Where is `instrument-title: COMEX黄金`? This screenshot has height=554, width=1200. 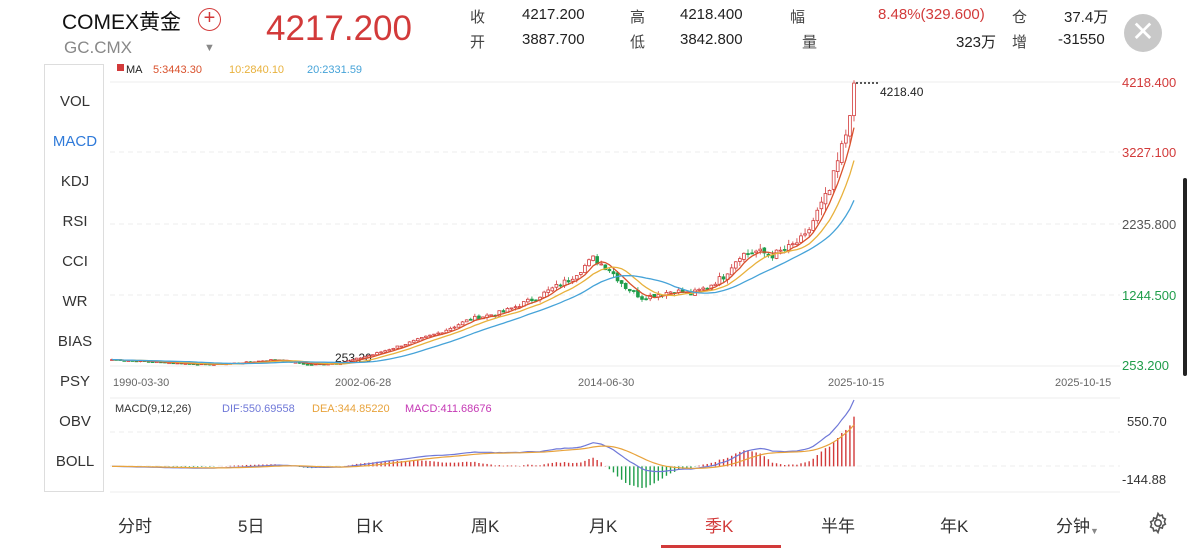
instrument-title: COMEX黄金 is located at coordinates (122, 22).